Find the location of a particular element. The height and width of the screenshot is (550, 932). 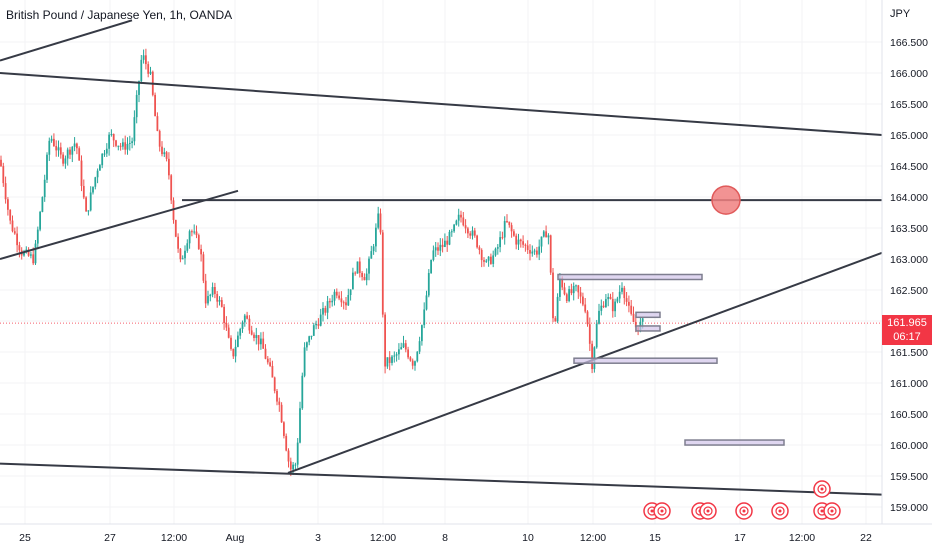

y-tick-label: 160.500 is located at coordinates (909, 415).